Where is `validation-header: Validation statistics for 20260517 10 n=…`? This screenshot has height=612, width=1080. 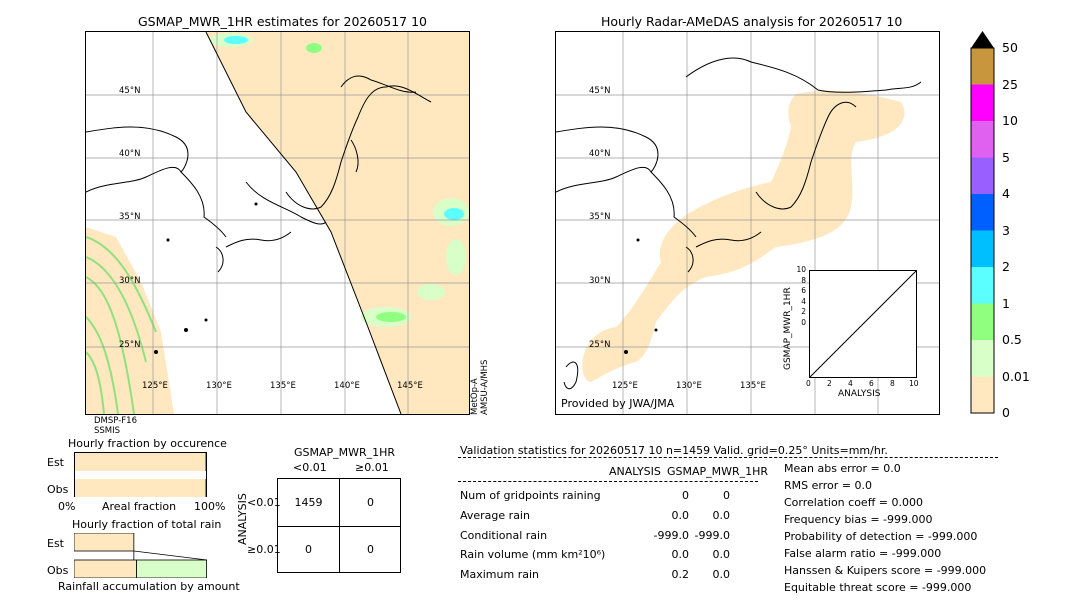
validation-header: Validation statistics for 20260517 10 n=… is located at coordinates (674, 450).